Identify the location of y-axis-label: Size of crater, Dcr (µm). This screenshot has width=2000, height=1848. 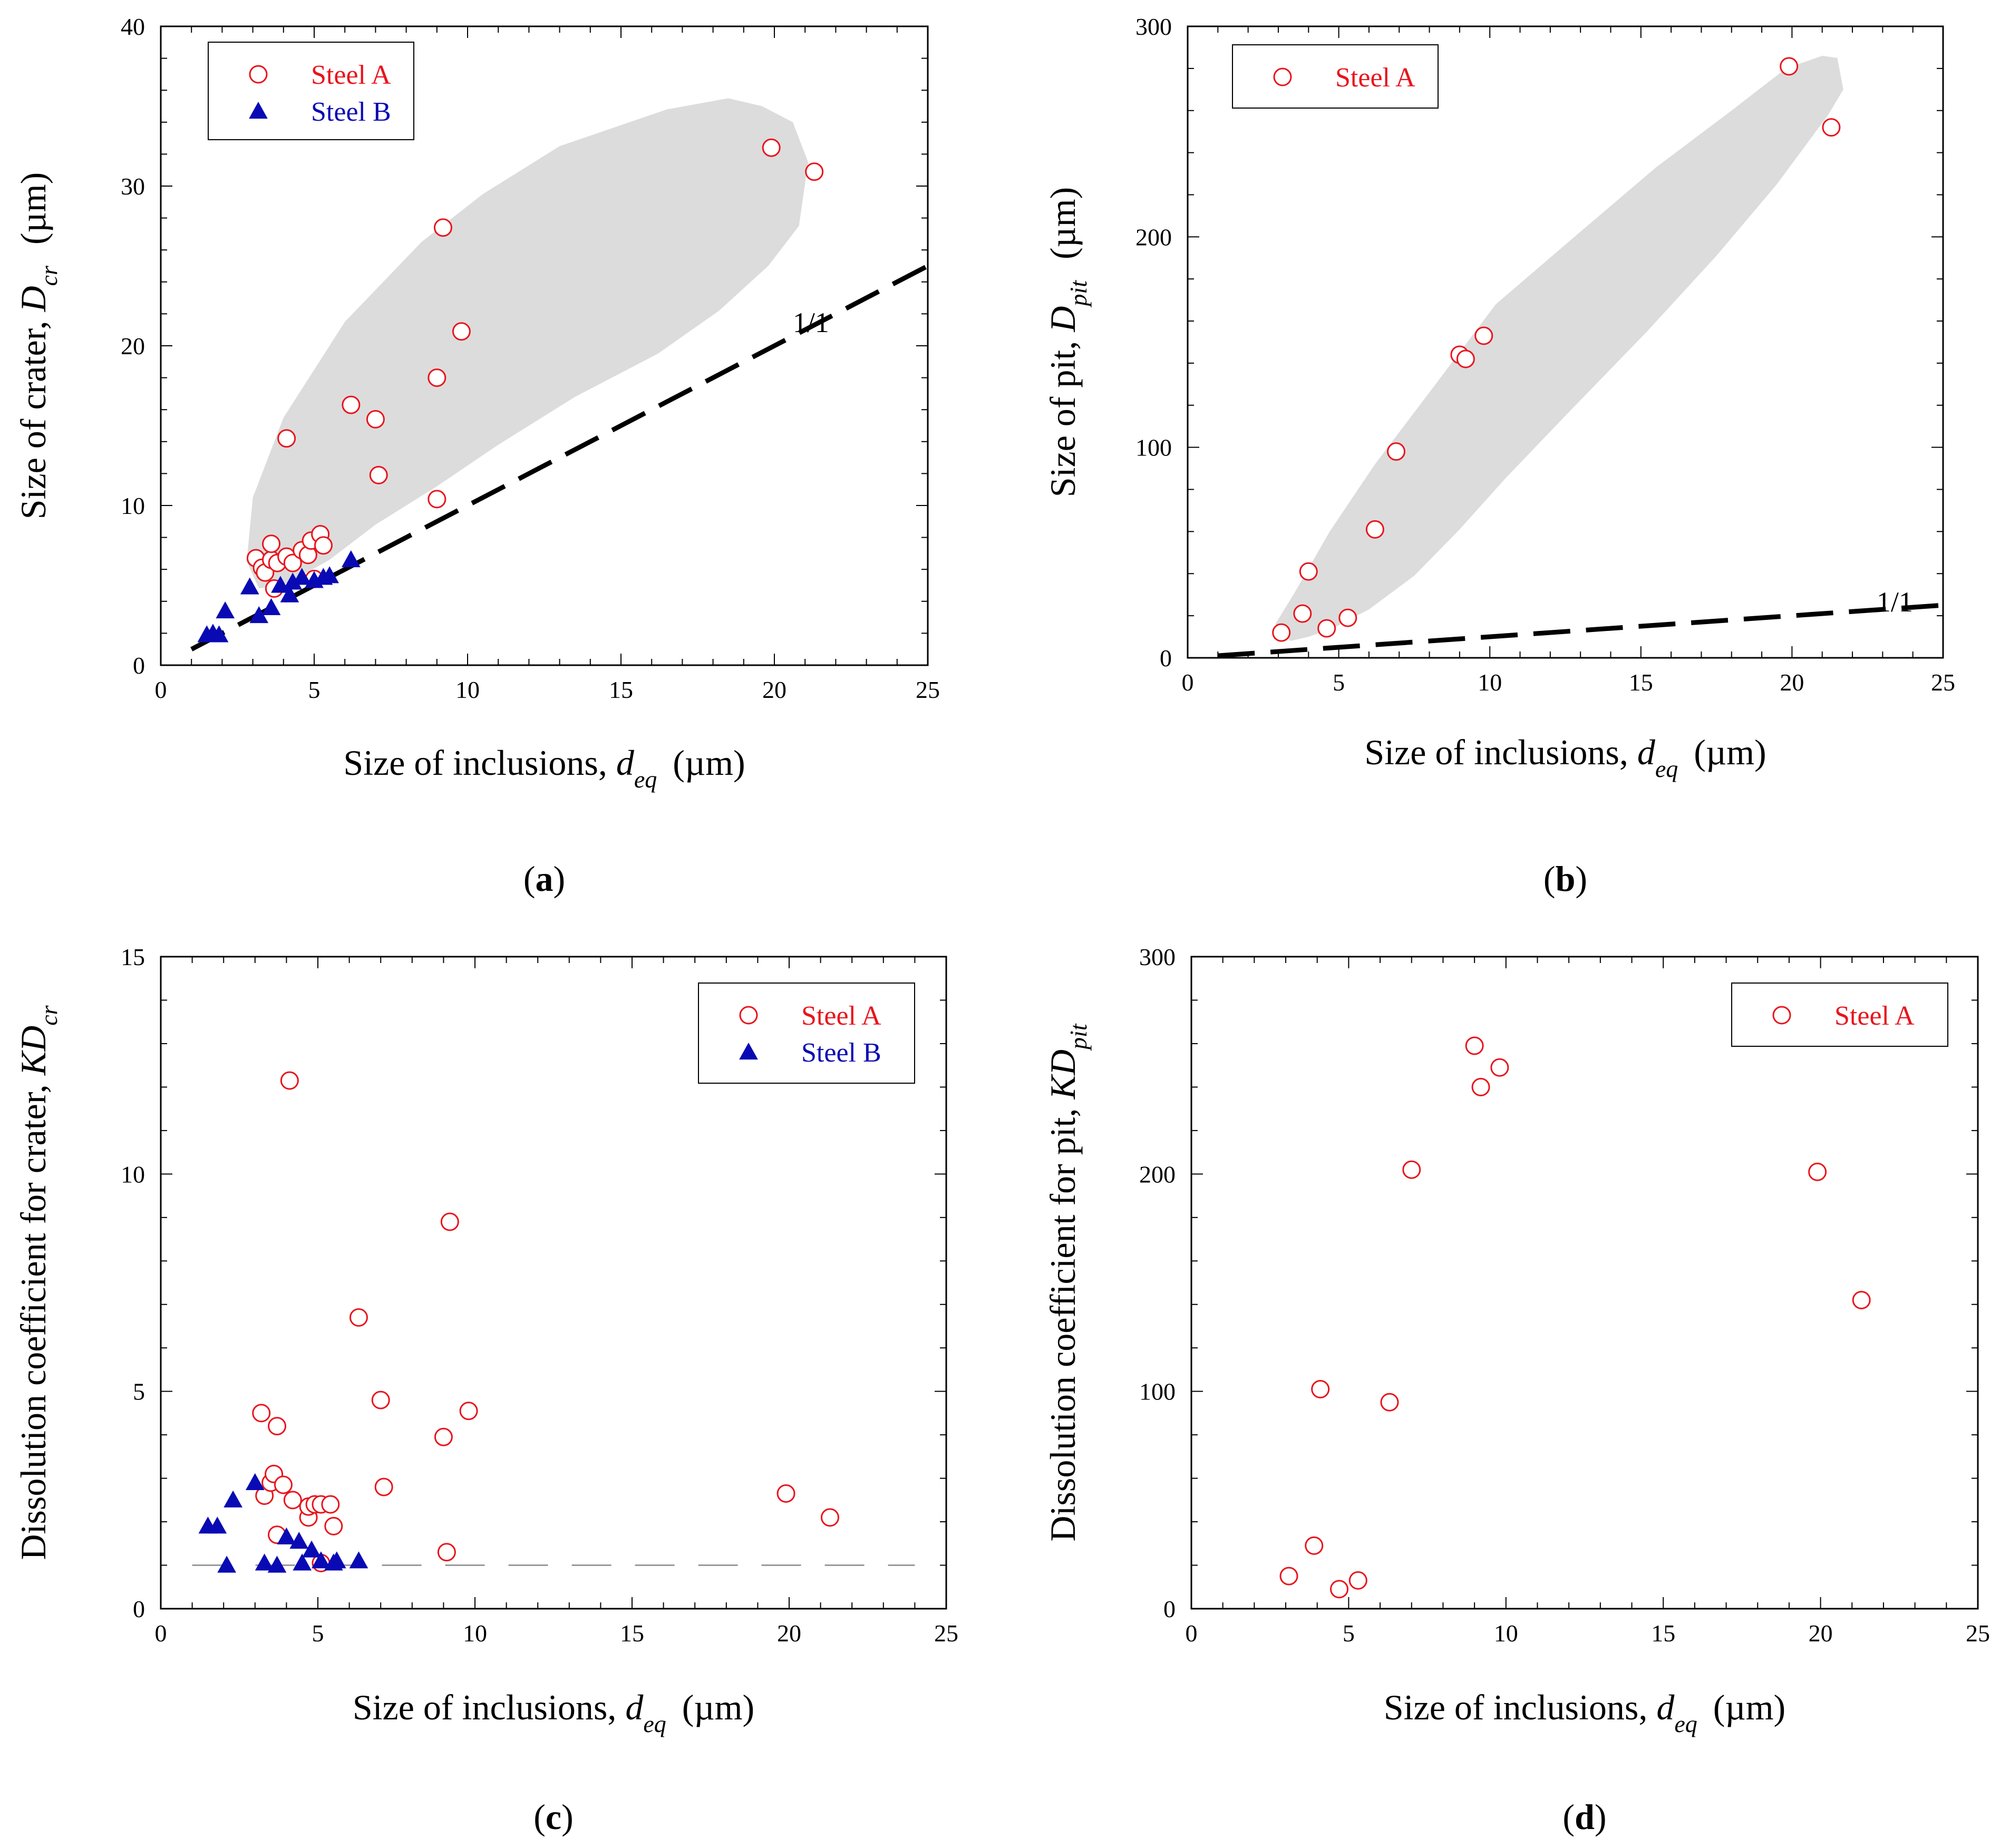
(37, 346).